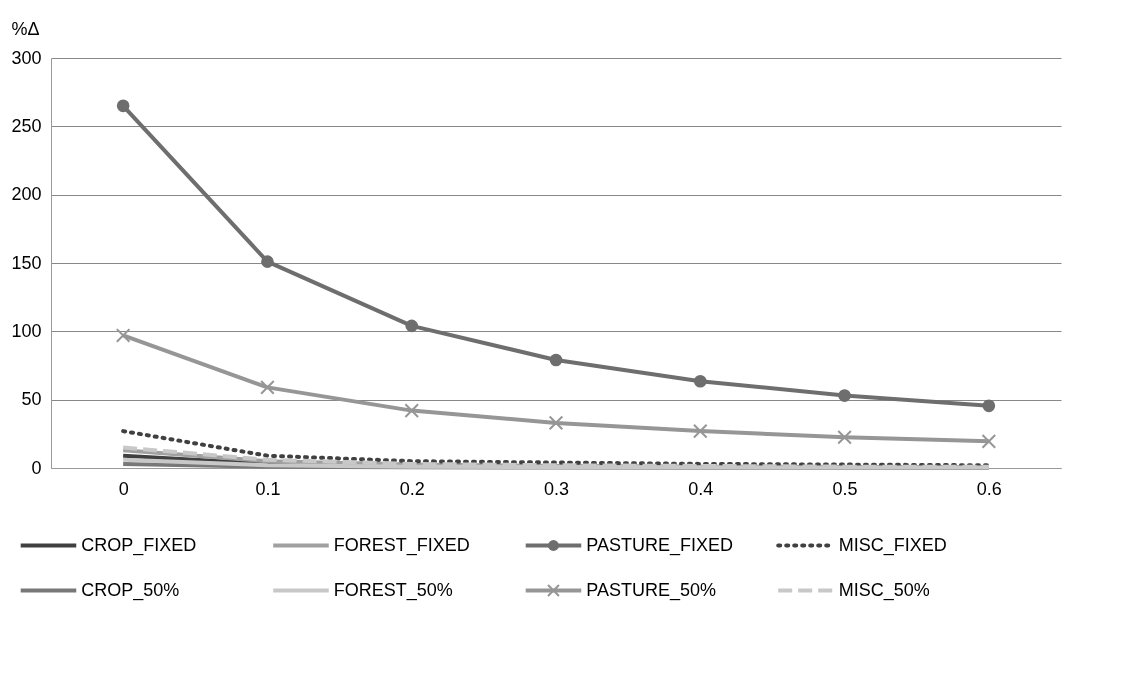 This screenshot has width=1122, height=698. Describe the element at coordinates (139, 545) in the screenshot. I see `legend-label: CROP_FIXED` at that location.